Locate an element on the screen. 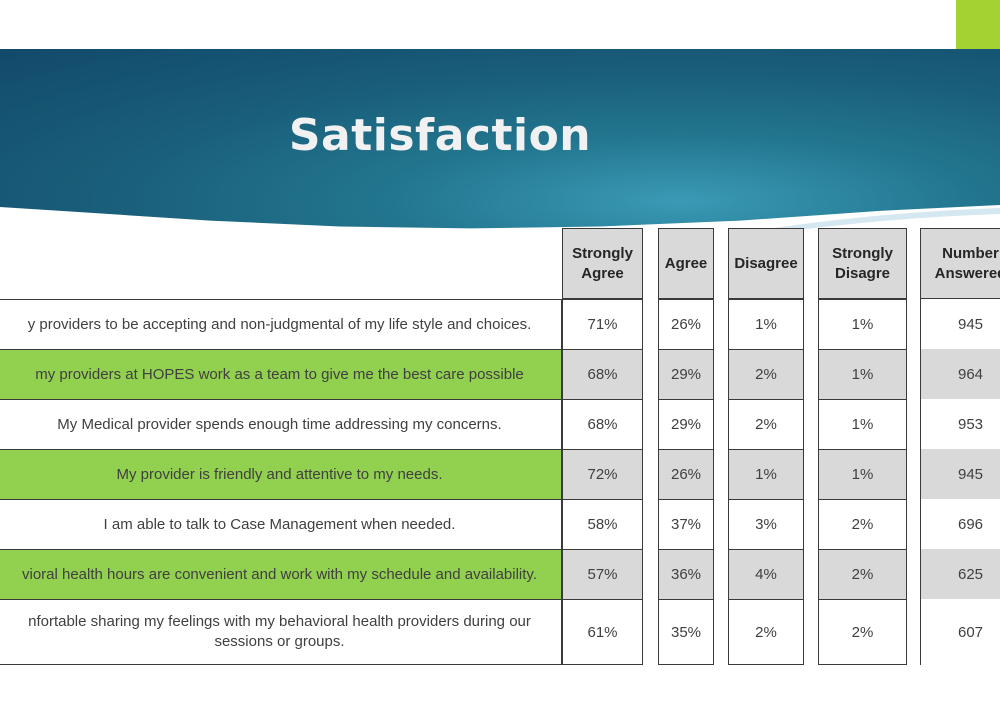 Image resolution: width=1000 pixels, height=720 pixels. header-col-strongly-agree: Strongly Agree is located at coordinates (602, 263).